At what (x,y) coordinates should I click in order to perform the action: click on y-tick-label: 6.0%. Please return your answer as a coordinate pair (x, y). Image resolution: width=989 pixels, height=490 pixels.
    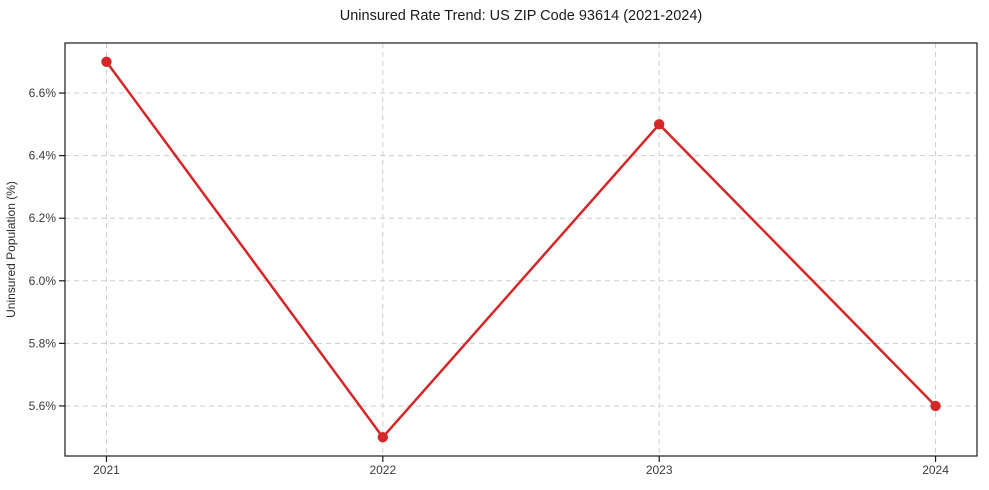
    Looking at the image, I should click on (43, 281).